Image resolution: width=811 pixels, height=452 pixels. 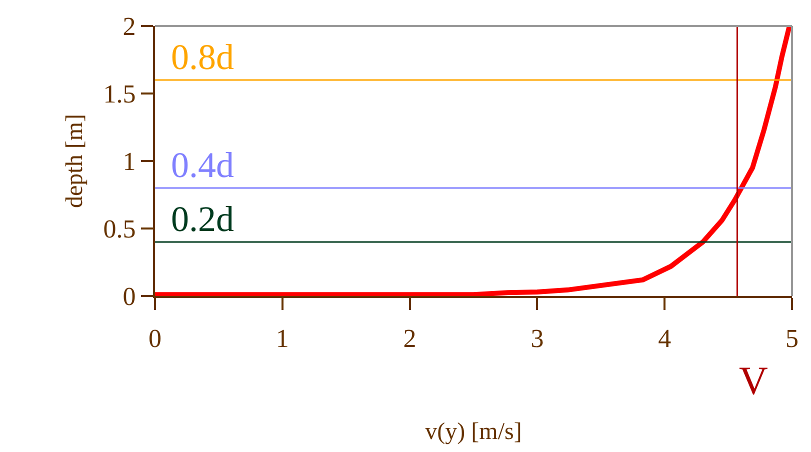 What do you see at coordinates (753, 380) in the screenshot?
I see `ref-line-label: V` at bounding box center [753, 380].